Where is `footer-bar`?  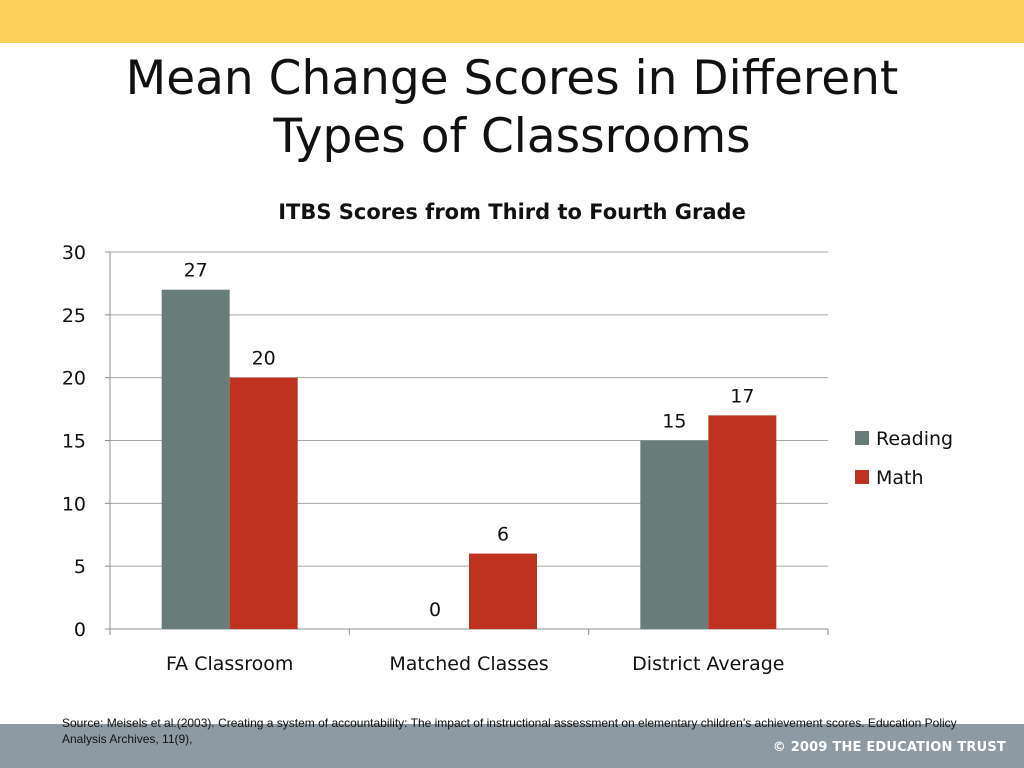 footer-bar is located at coordinates (512, 746).